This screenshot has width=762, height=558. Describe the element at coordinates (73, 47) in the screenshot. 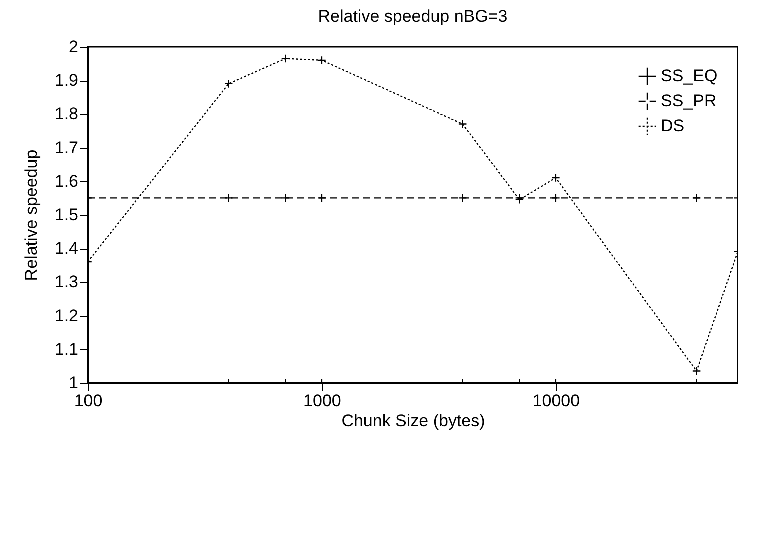

I see `y-tick-label: 2` at that location.